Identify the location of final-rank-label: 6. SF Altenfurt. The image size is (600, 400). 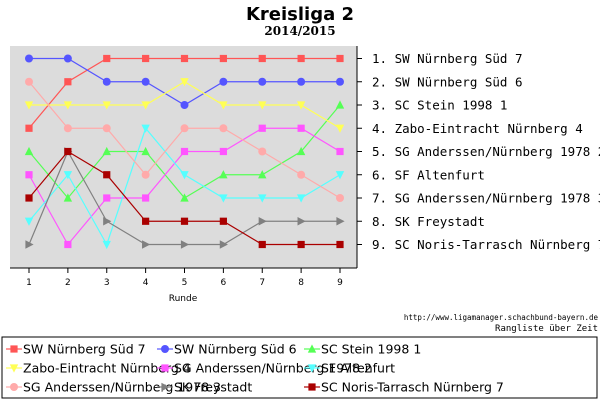
(428, 174).